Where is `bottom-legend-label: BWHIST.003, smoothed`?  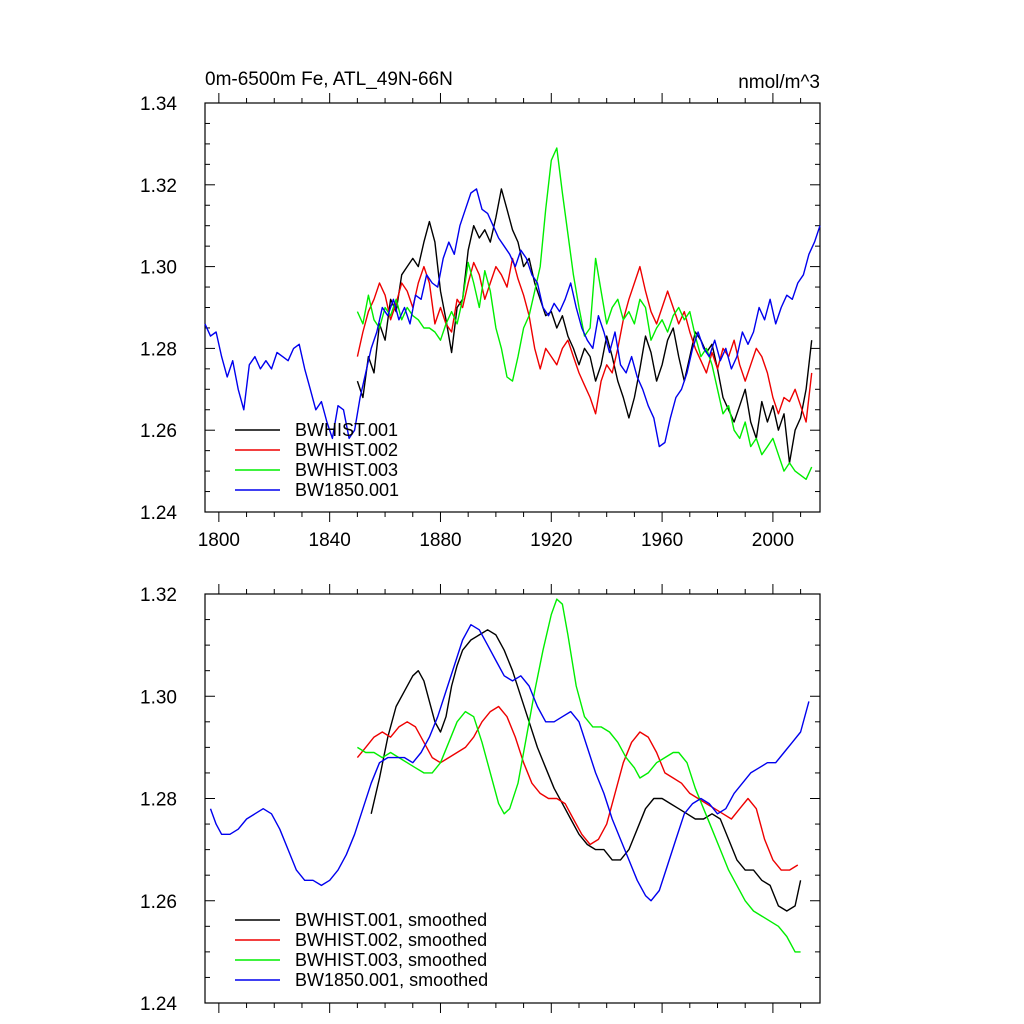 bottom-legend-label: BWHIST.003, smoothed is located at coordinates (391, 960).